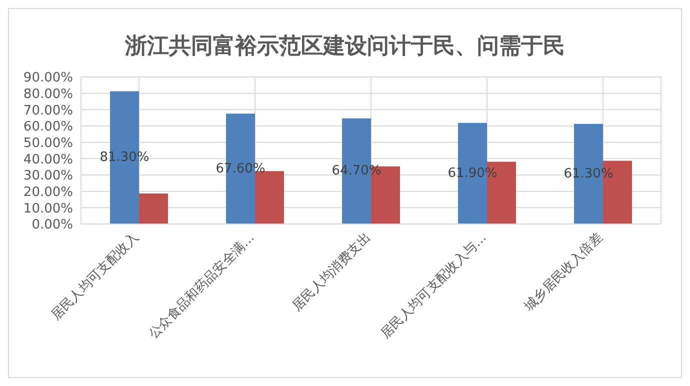 The image size is (690, 386). Describe the element at coordinates (48, 143) in the screenshot. I see `y-tick-label: 50.00%` at that location.